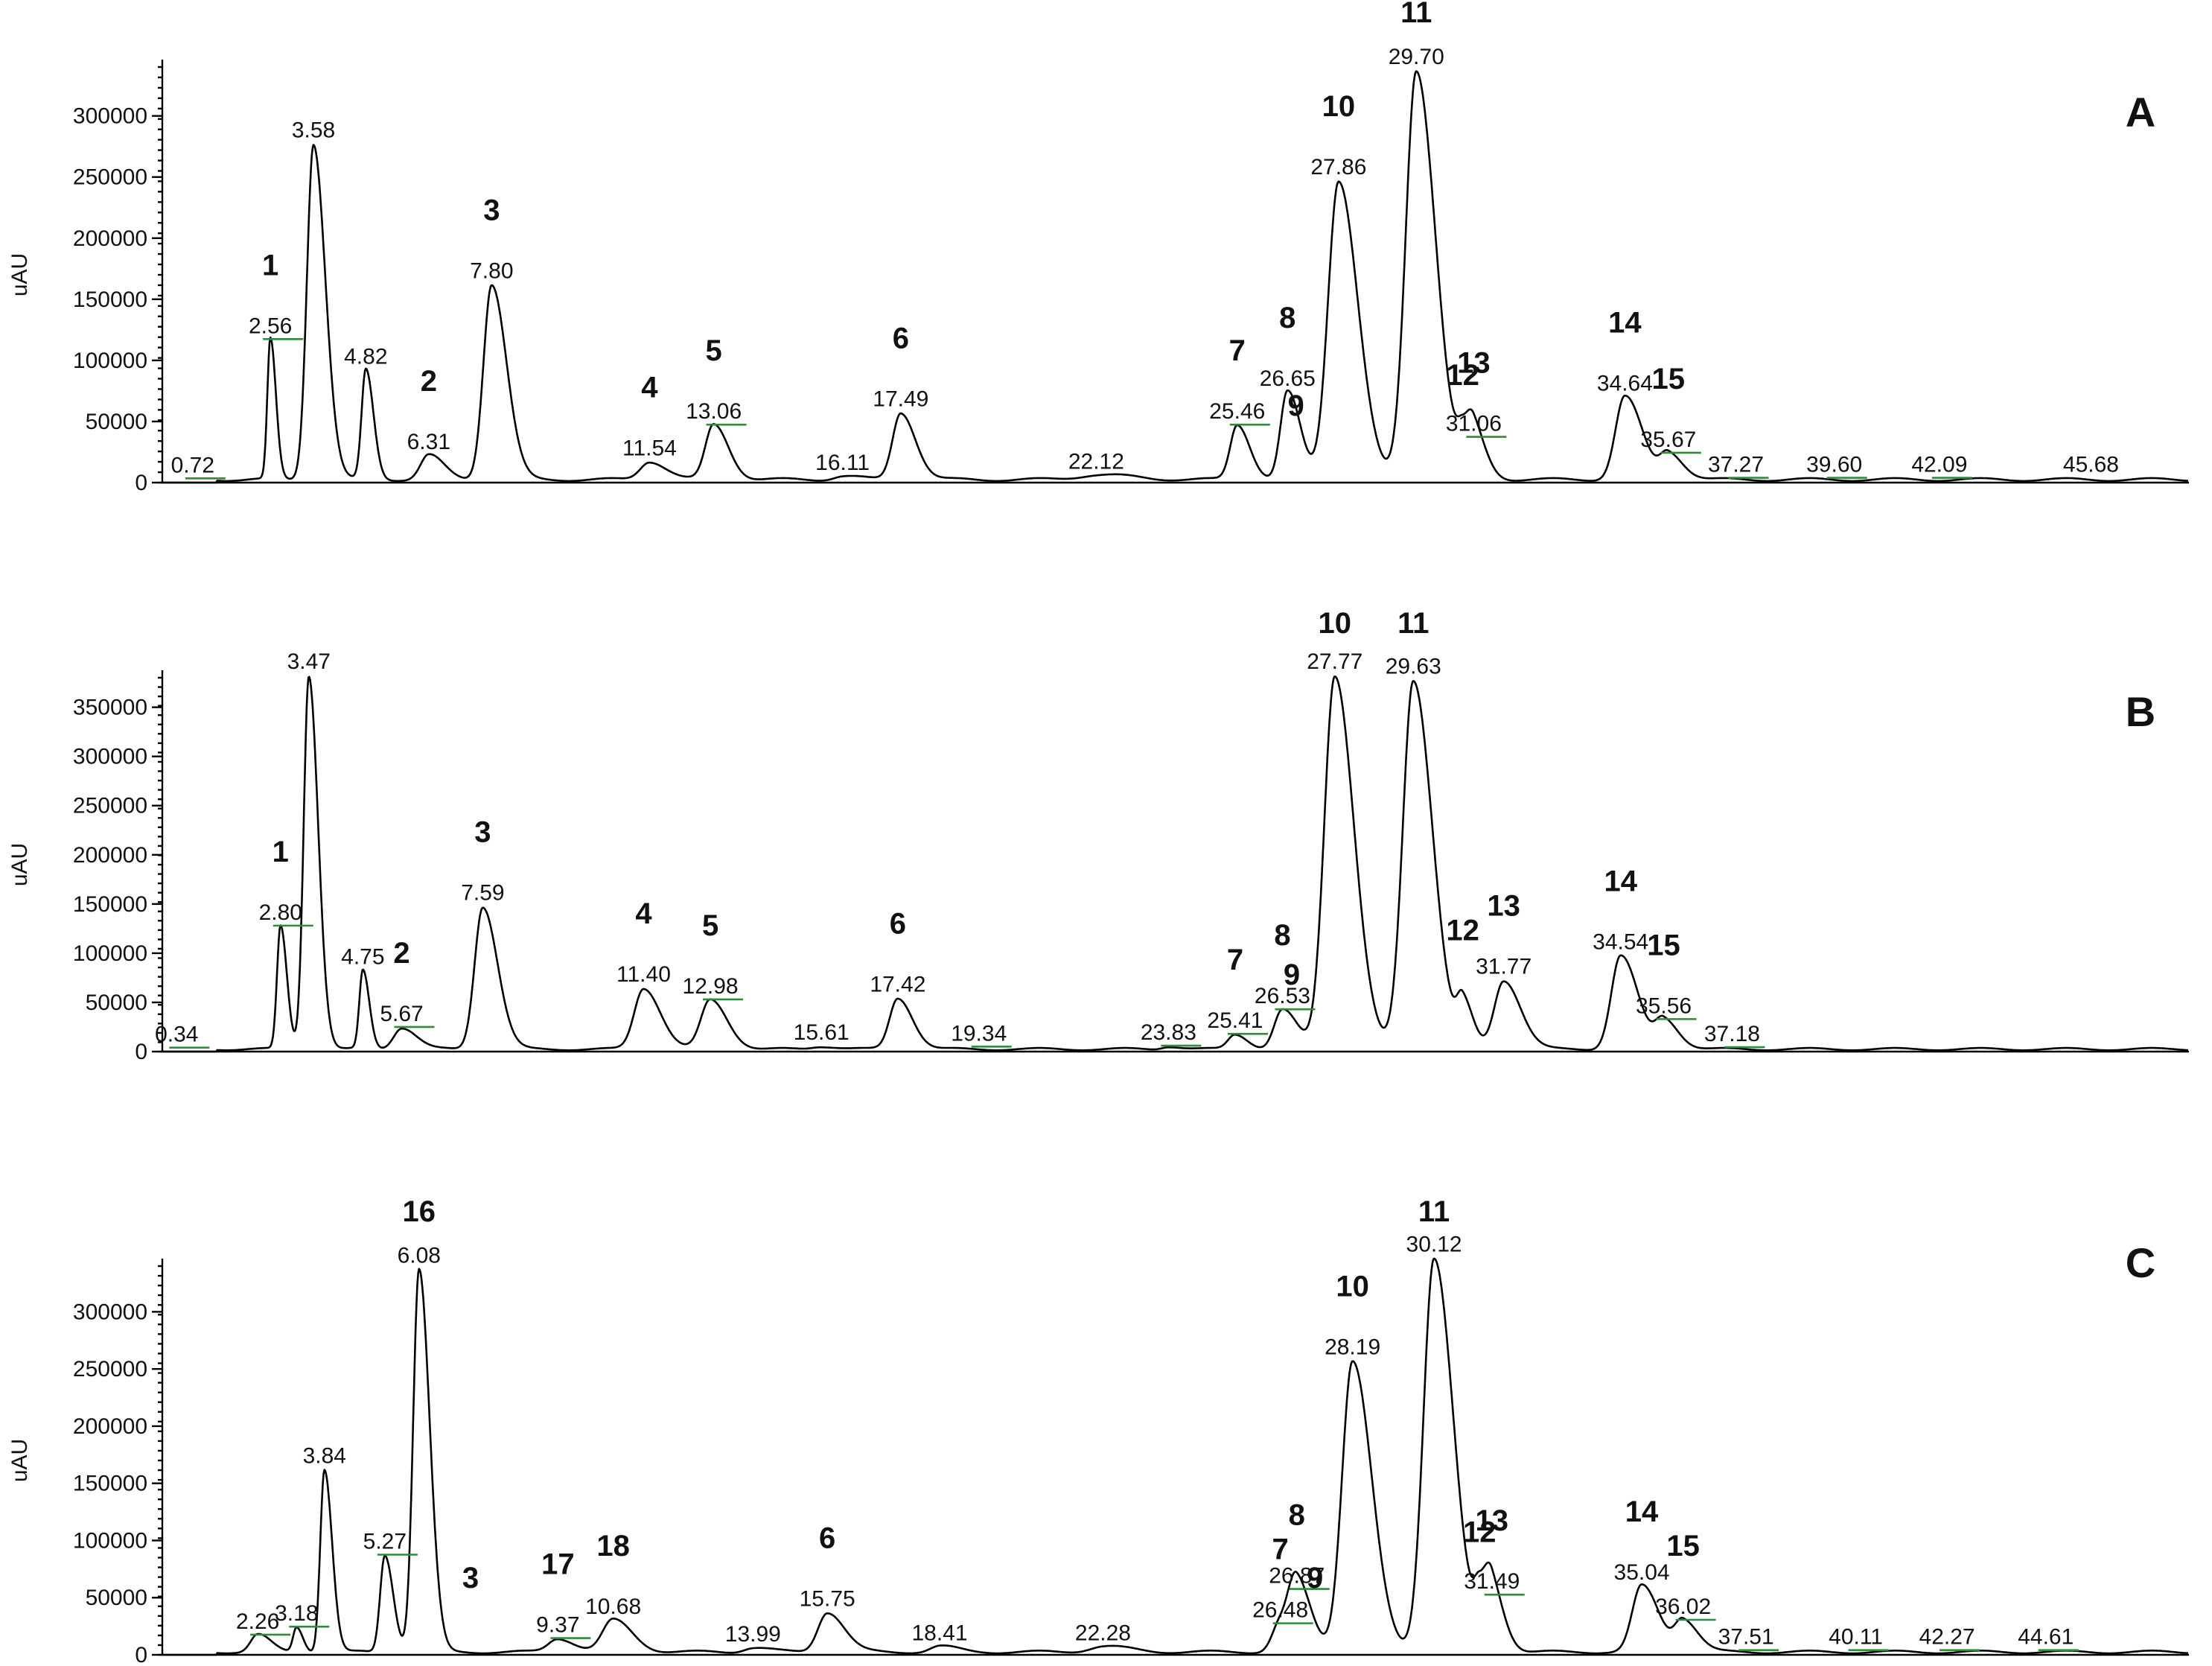 The image size is (2212, 1666). Describe the element at coordinates (362, 956) in the screenshot. I see `retention-time-label: 4.75` at that location.